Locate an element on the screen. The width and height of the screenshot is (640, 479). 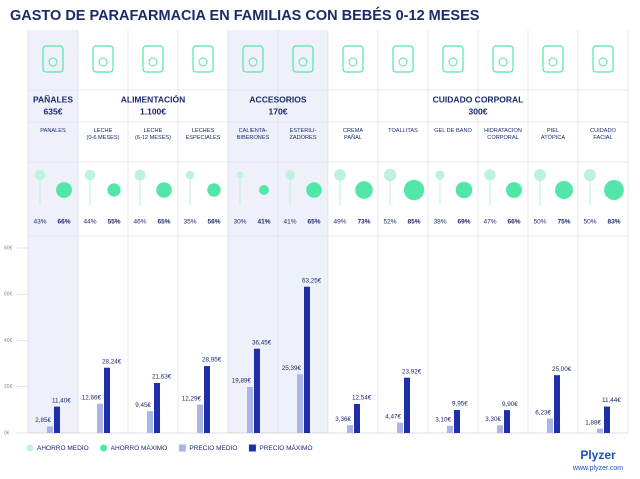
saving-label: 73% is located at coordinates (363, 222).